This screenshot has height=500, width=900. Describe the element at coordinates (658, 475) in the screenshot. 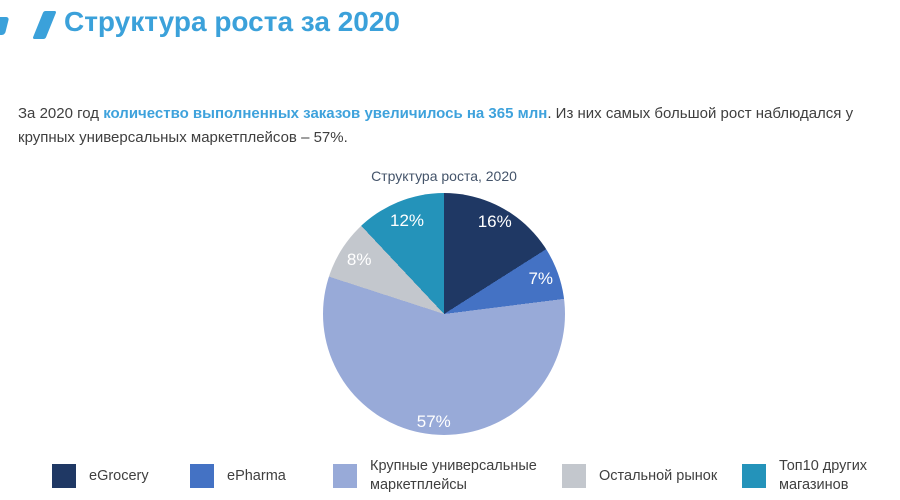

I see `legend-label: Остальной рынок` at that location.